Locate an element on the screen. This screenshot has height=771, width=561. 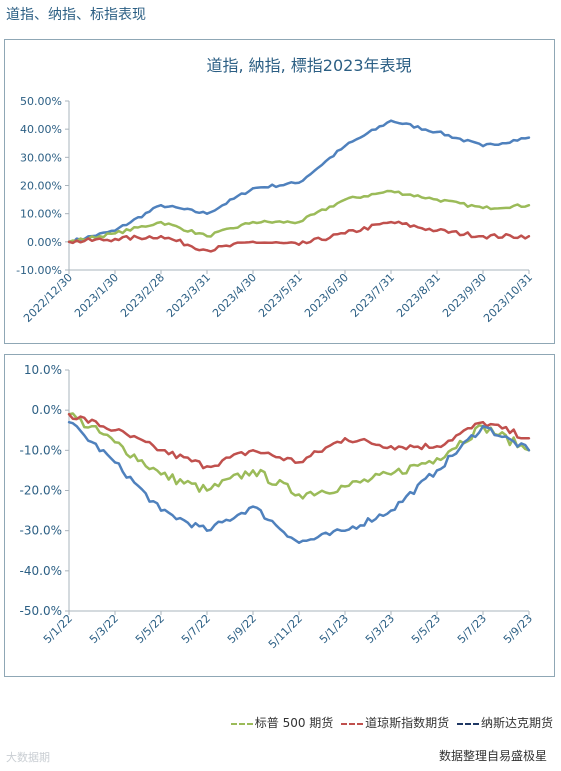
legend-item-dow: 道琼斯指数期货 is located at coordinates (395, 722).